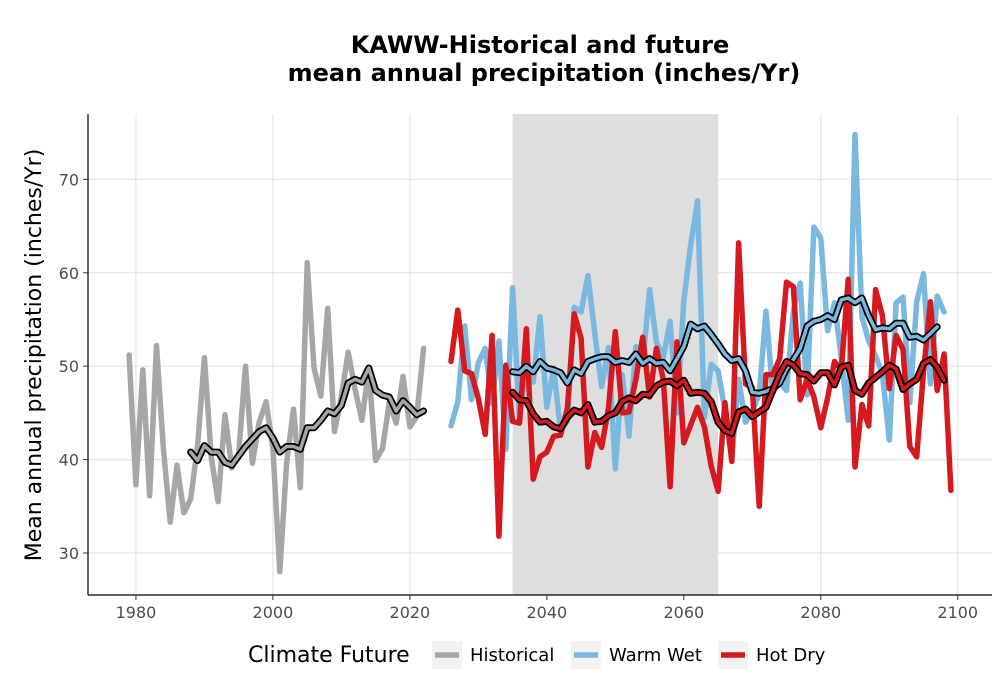 The width and height of the screenshot is (1000, 700). Describe the element at coordinates (410, 612) in the screenshot. I see `x-tick-label-2020: 2020` at that location.